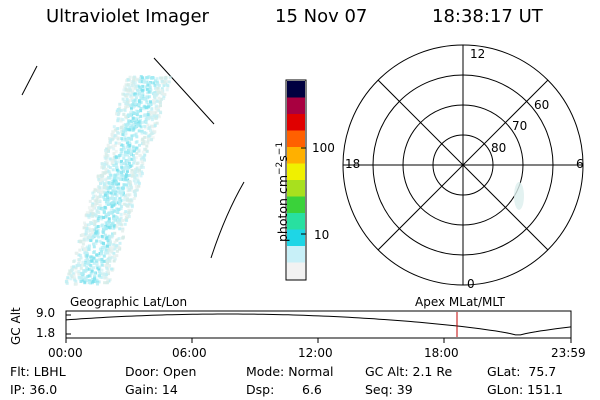  Describe the element at coordinates (542, 105) in the screenshot. I see `lat-label-60: 60` at that location.